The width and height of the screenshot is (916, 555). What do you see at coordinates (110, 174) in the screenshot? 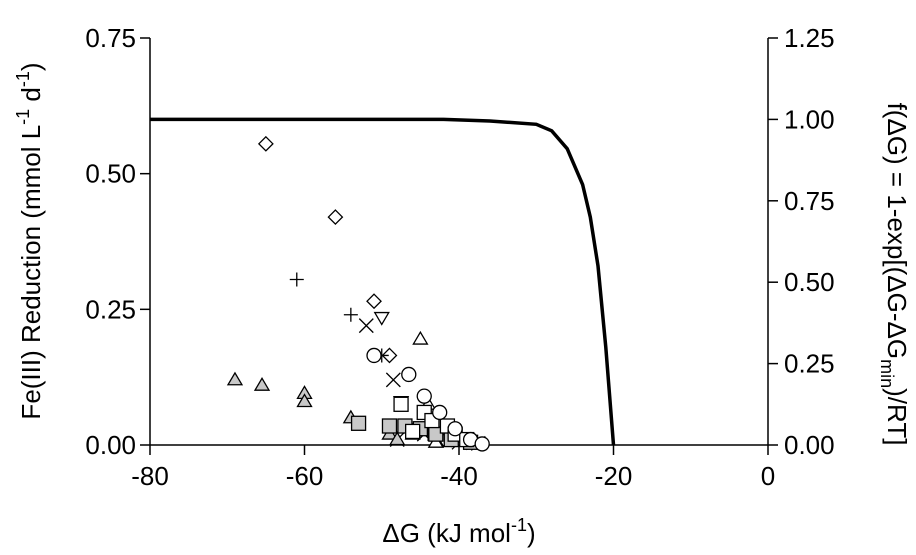
I see `y-left-tick-label: 0.50` at bounding box center [110, 174].